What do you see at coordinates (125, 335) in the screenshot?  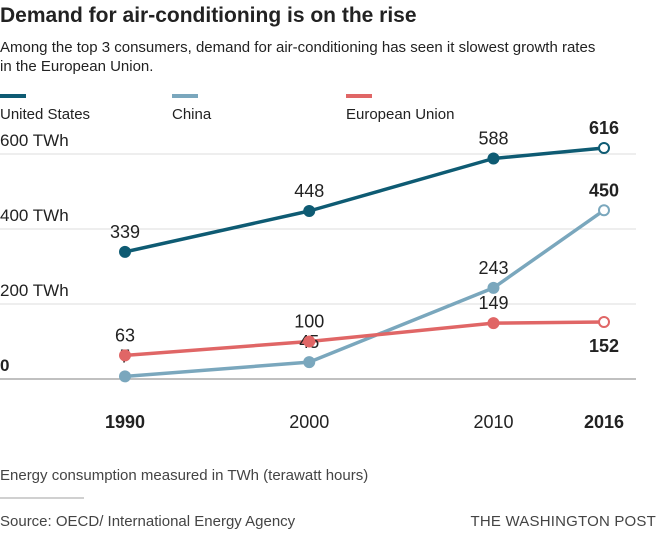 I see `data-label: 63` at bounding box center [125, 335].